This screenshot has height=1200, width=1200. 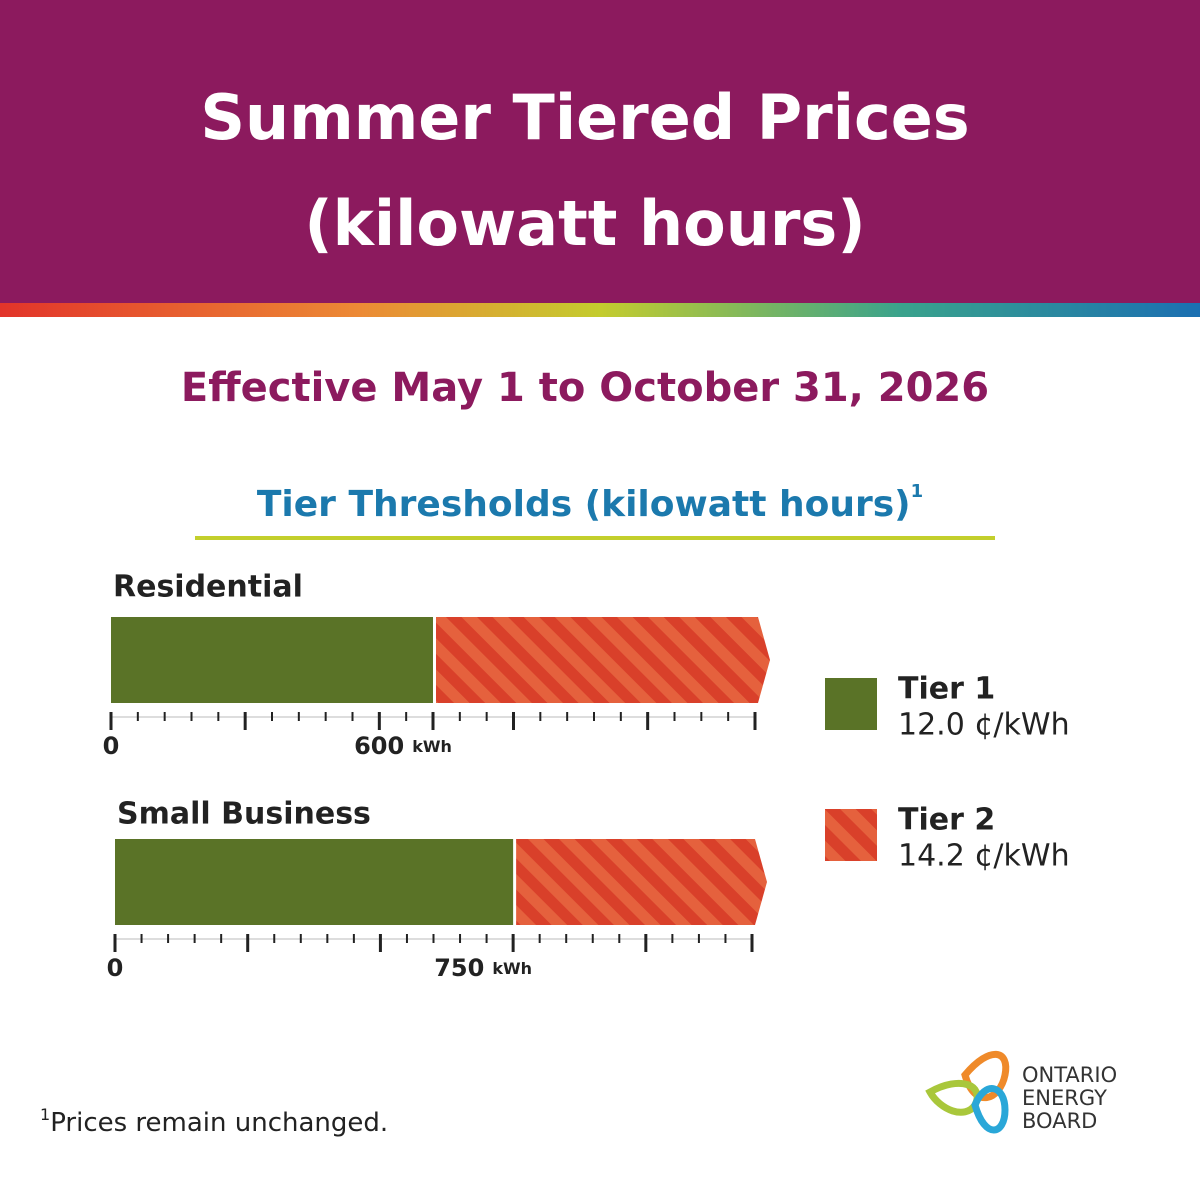 What do you see at coordinates (947, 773) in the screenshot?
I see `legend: Tier 112.0 ¢/kWh Tier 214.2 ¢/kWh` at bounding box center [947, 773].